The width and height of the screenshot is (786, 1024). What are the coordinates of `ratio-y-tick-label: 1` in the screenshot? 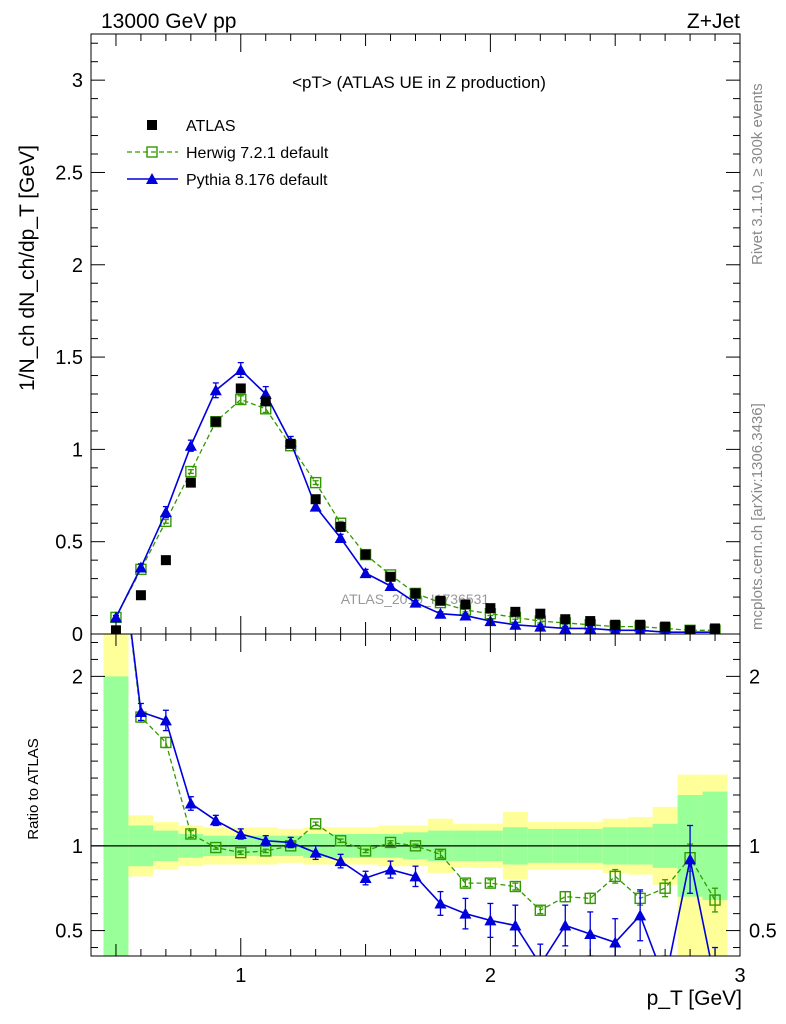 It's located at (77, 847).